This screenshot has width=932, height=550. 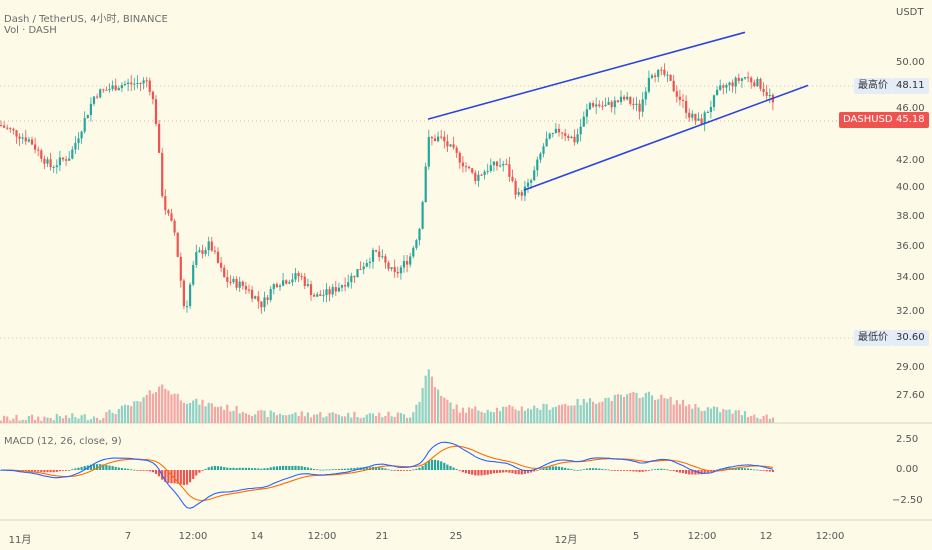 I want to click on time-label: 5, so click(x=636, y=536).